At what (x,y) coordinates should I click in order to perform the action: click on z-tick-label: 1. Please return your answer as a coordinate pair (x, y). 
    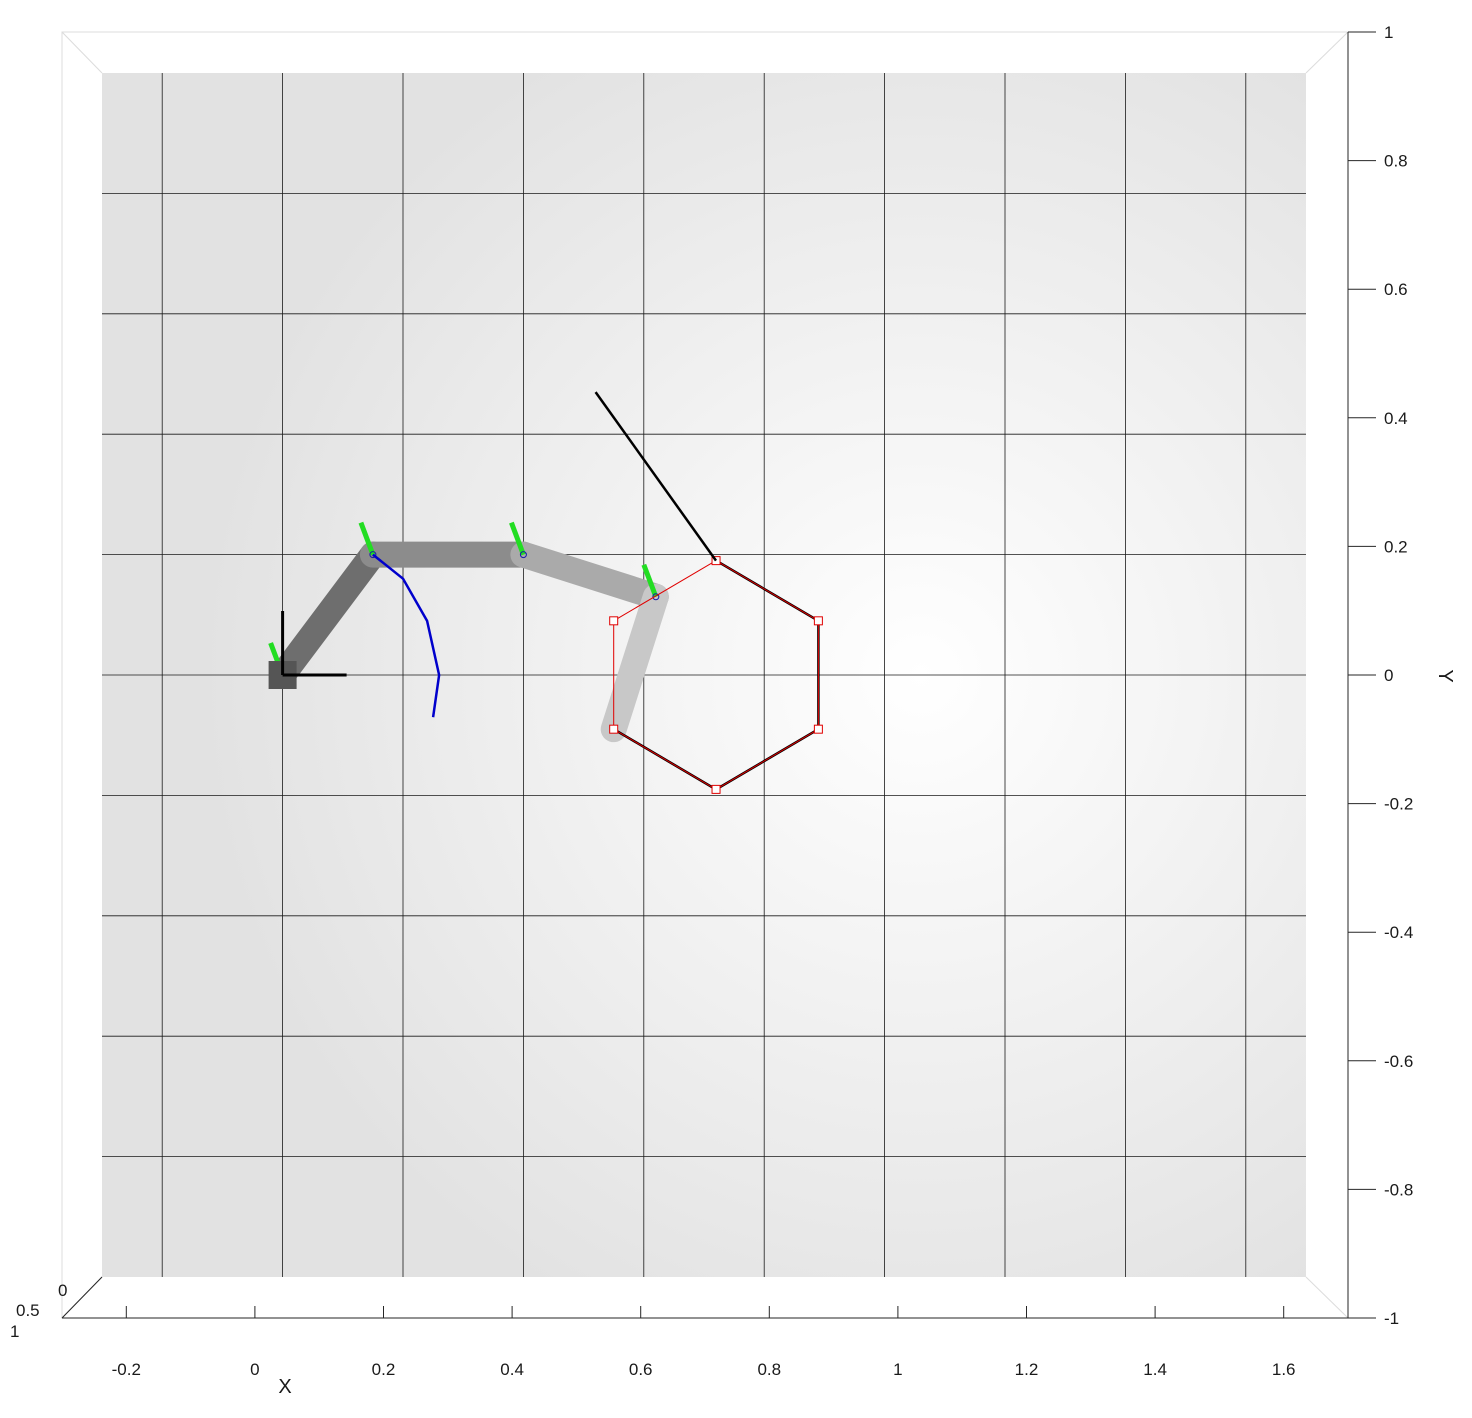
    Looking at the image, I should click on (14, 1331).